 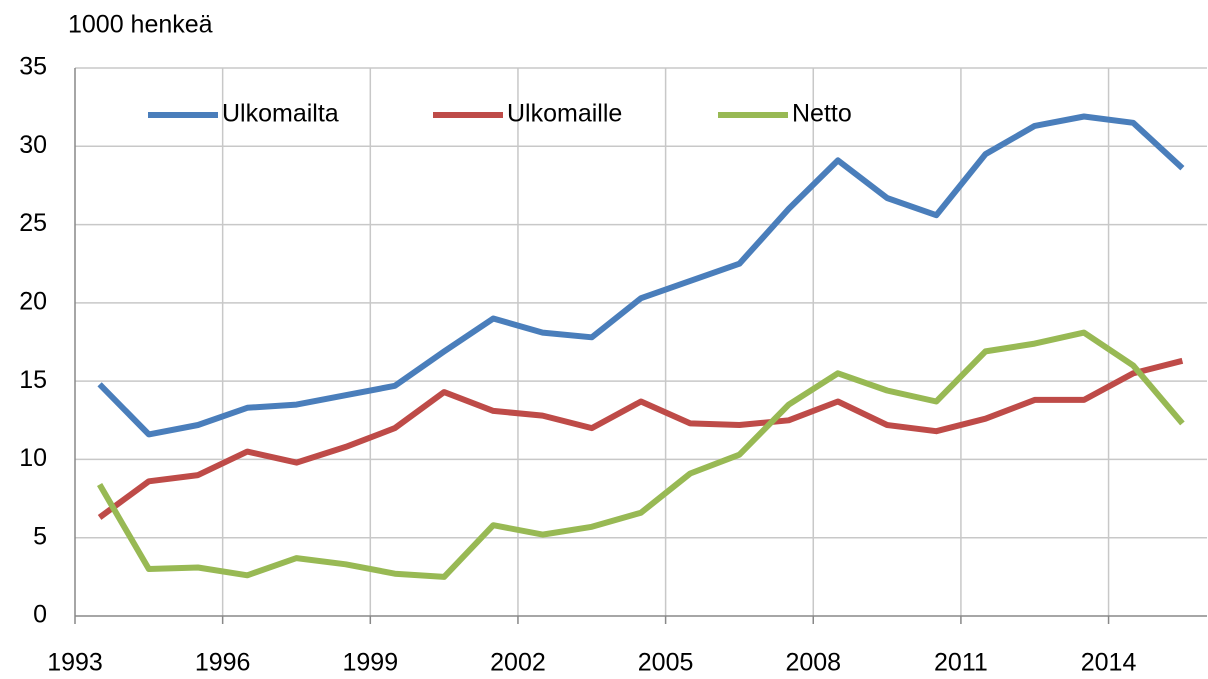 What do you see at coordinates (280, 114) in the screenshot?
I see `legend-label: Ulkomailta` at bounding box center [280, 114].